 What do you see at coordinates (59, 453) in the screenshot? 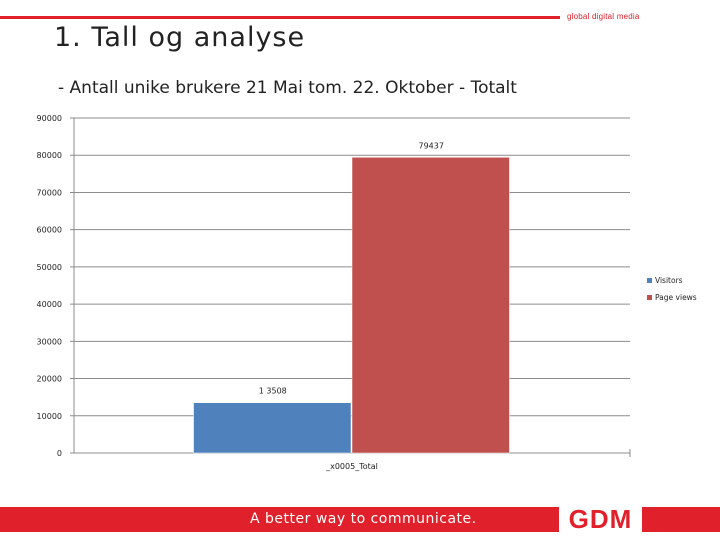
I see `y-tick-label: 0` at bounding box center [59, 453].